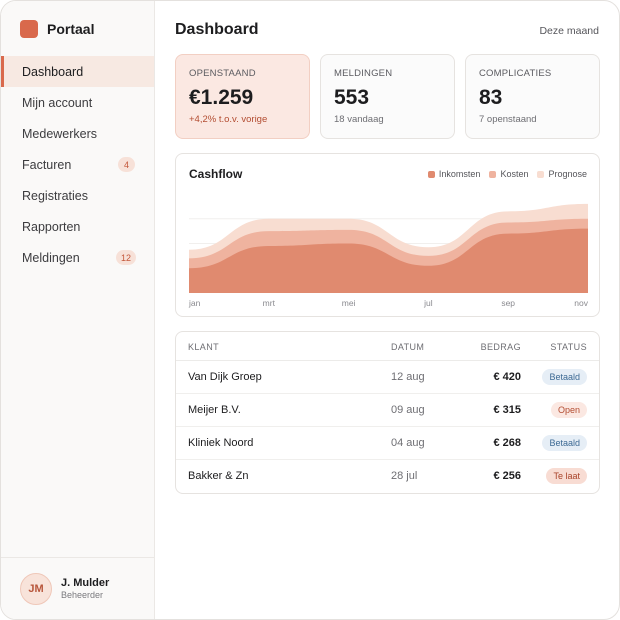  I want to click on sidebar-item-medewerkers: Medewerkers, so click(77, 133).